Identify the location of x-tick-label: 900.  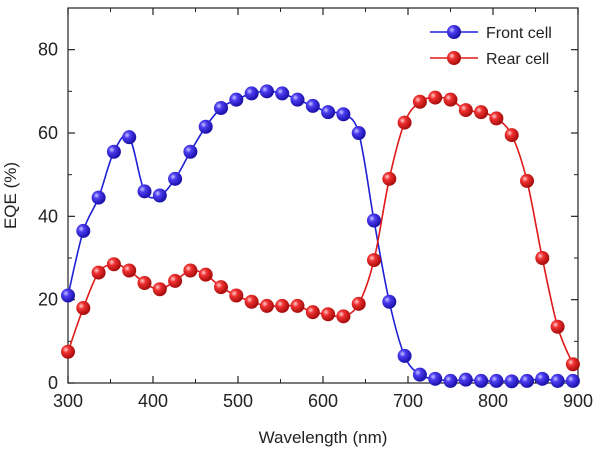
(578, 401).